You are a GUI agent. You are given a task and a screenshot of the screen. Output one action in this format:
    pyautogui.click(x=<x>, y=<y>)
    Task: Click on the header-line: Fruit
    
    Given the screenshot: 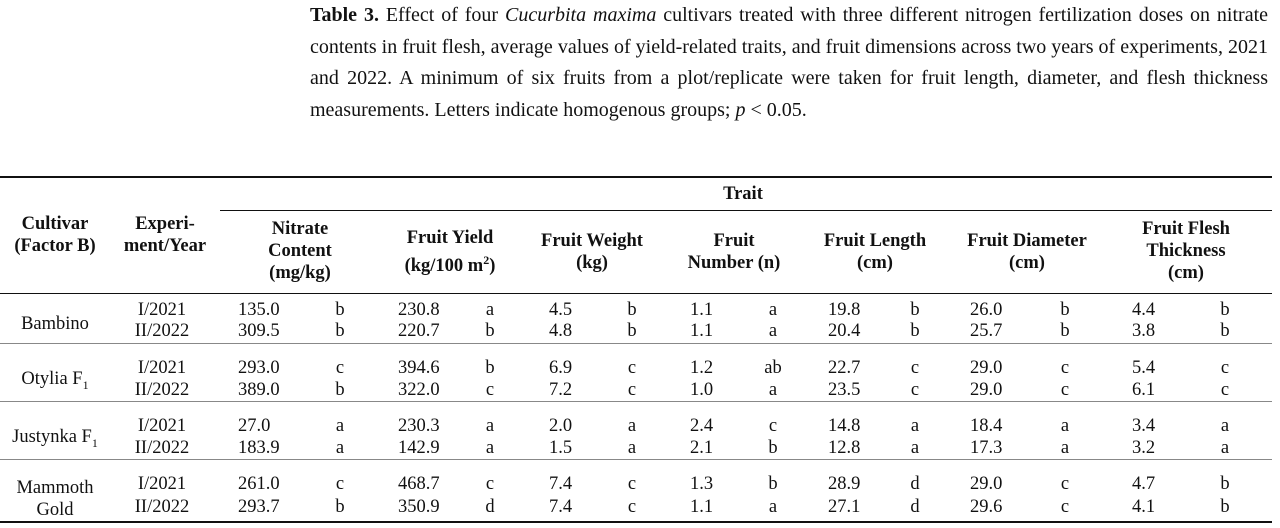 What is the action you would take?
    pyautogui.click(x=734, y=241)
    